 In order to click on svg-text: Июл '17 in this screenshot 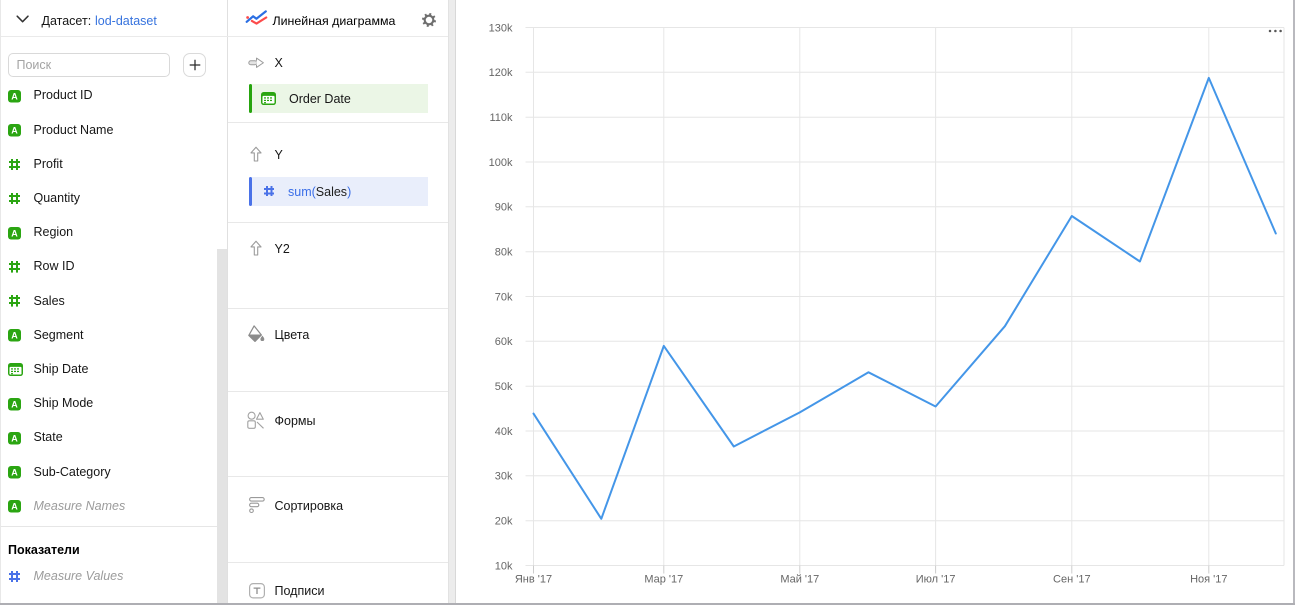, I will do `click(936, 580)`.